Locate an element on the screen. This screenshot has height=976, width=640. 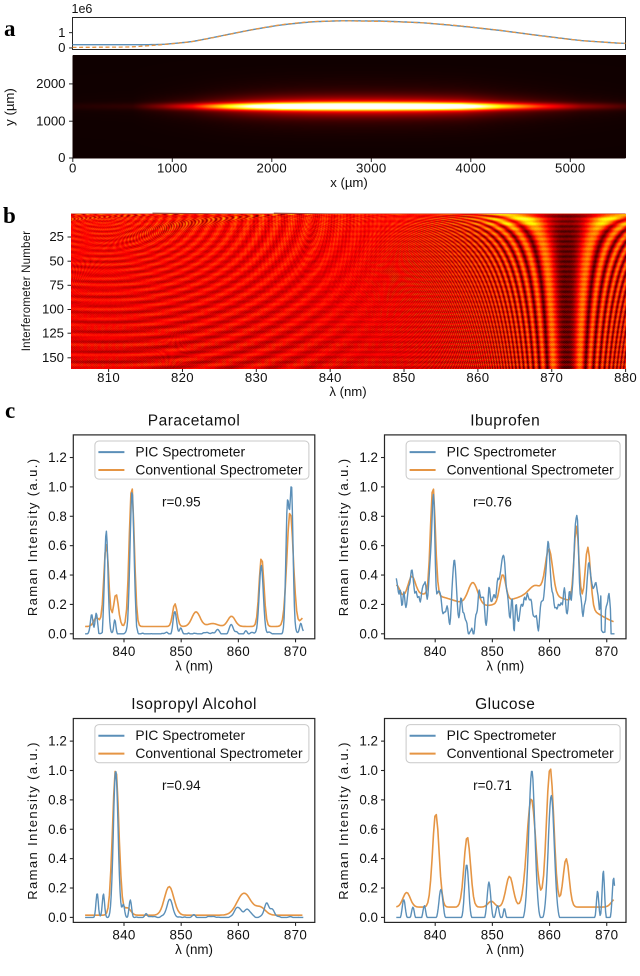
svg-text: Ibuprofen is located at coordinates (505, 421).